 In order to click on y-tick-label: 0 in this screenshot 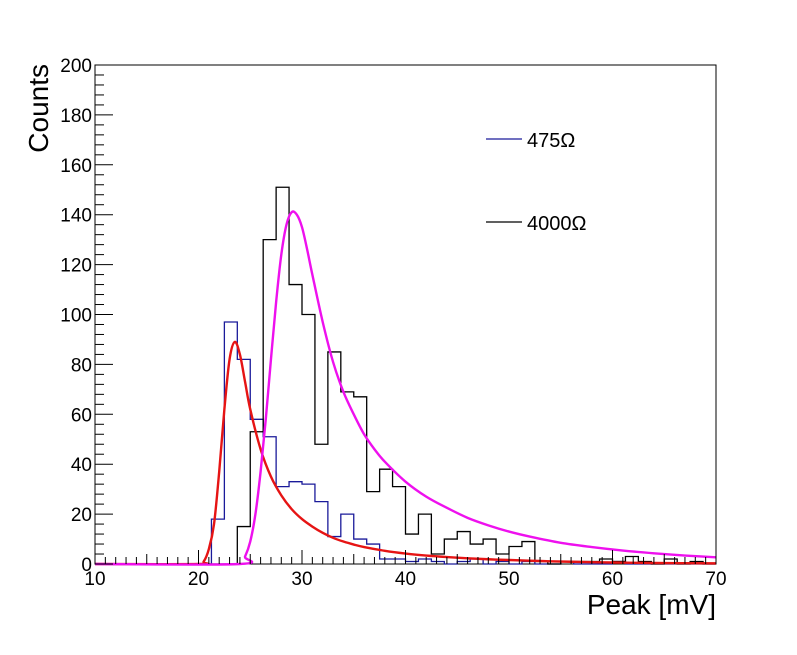, I will do `click(86, 565)`.